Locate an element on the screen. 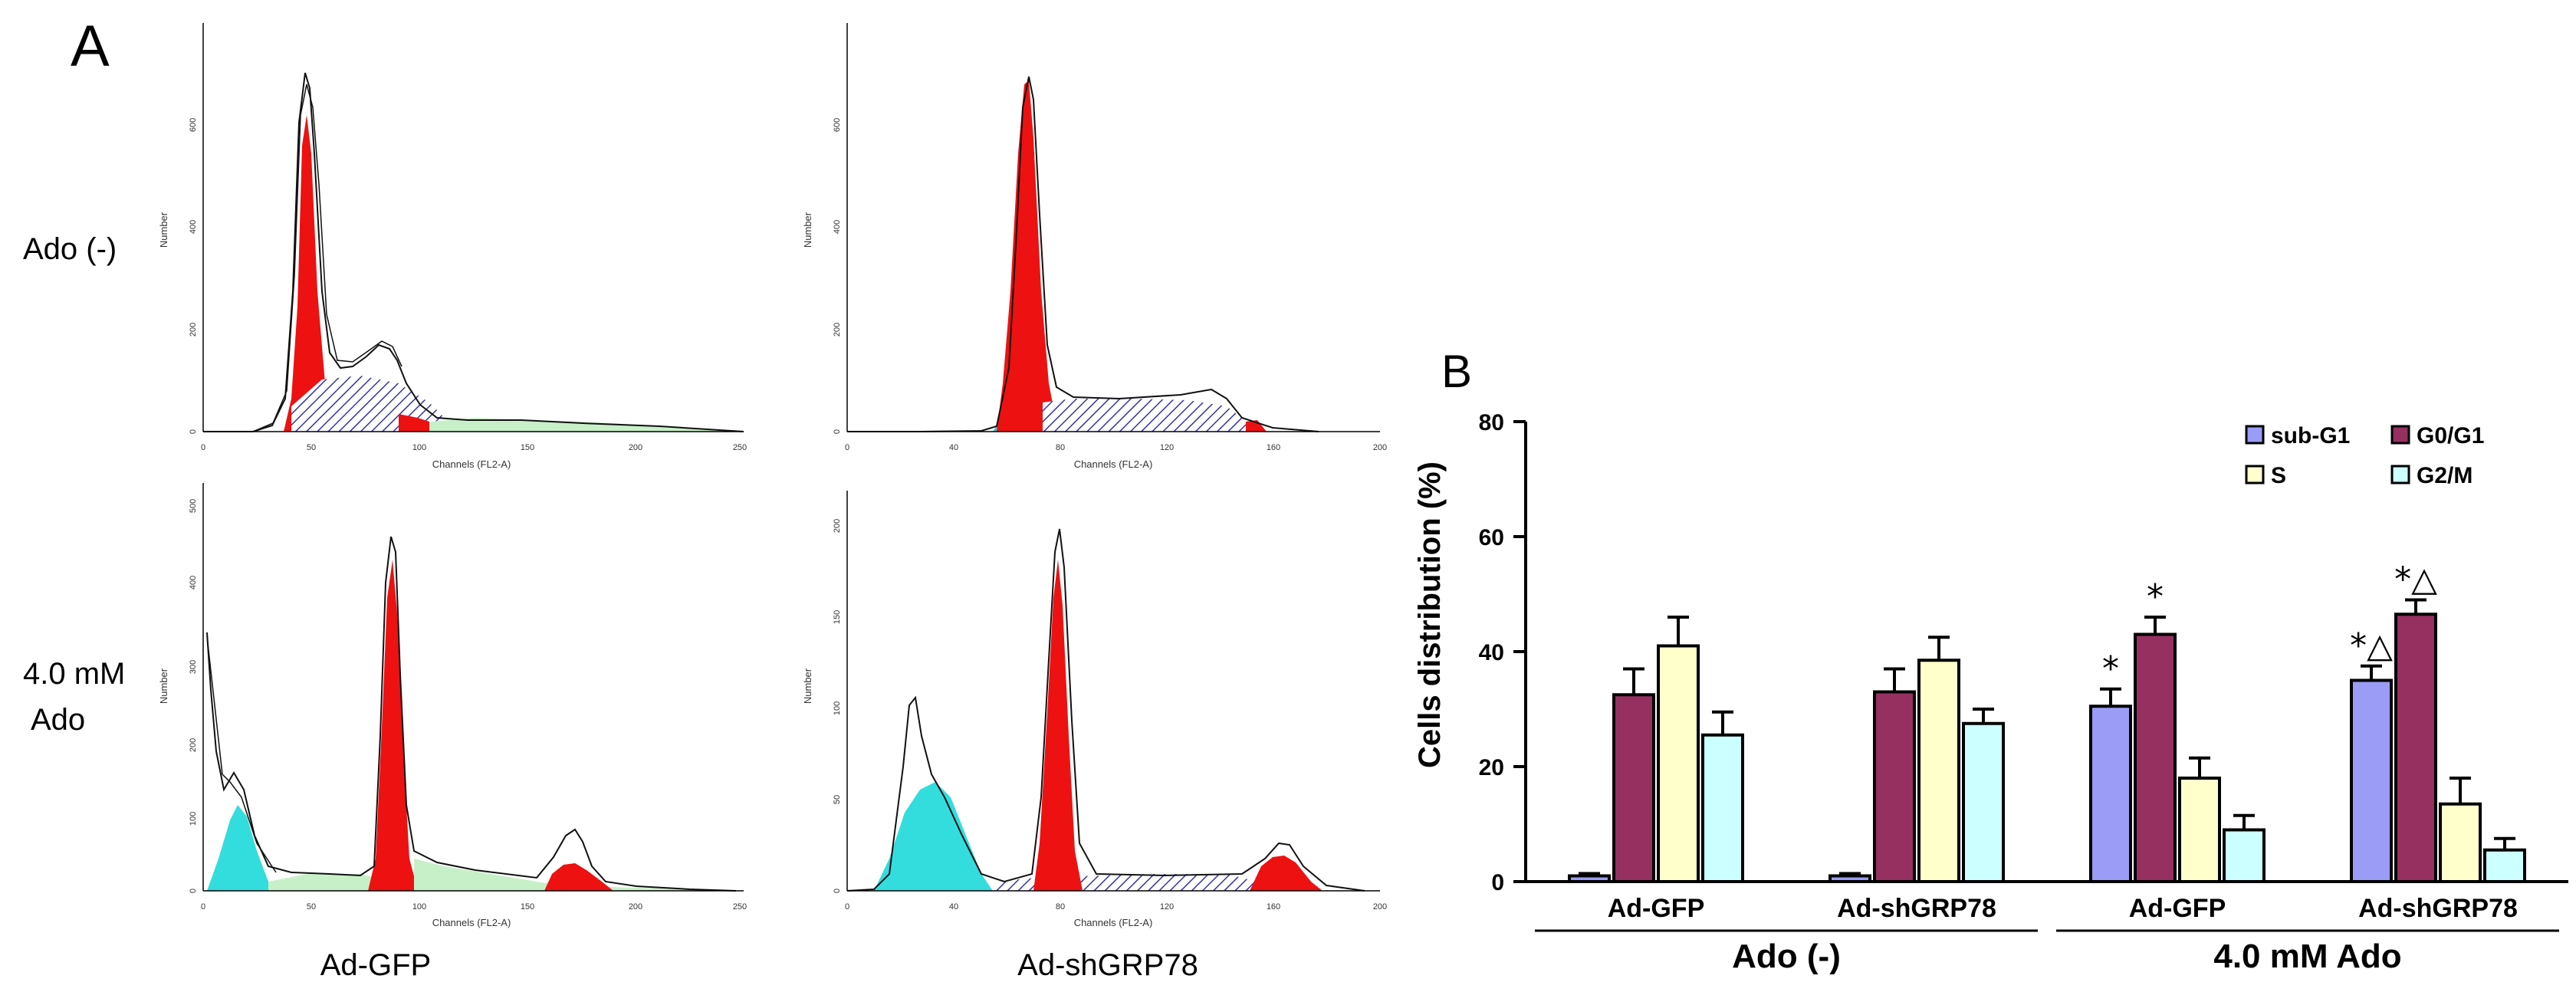 This screenshot has width=2576, height=992. b-category-label: Ad-shGRP78 is located at coordinates (1916, 908).